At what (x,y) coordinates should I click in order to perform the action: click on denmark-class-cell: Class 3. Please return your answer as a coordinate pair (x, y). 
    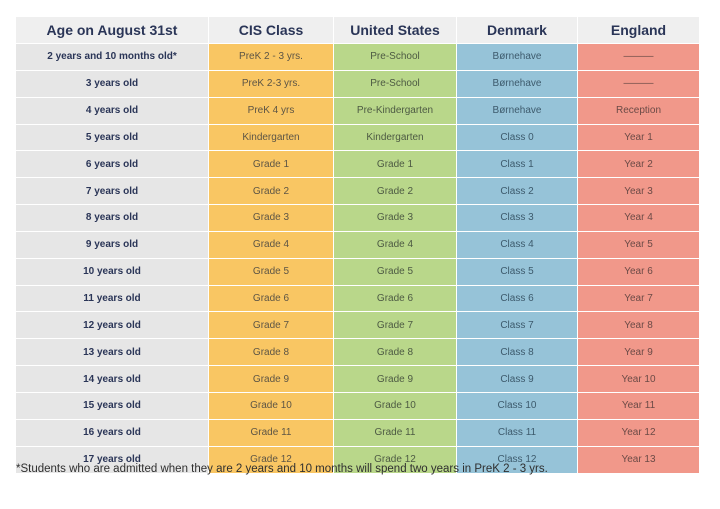
    Looking at the image, I should click on (517, 218).